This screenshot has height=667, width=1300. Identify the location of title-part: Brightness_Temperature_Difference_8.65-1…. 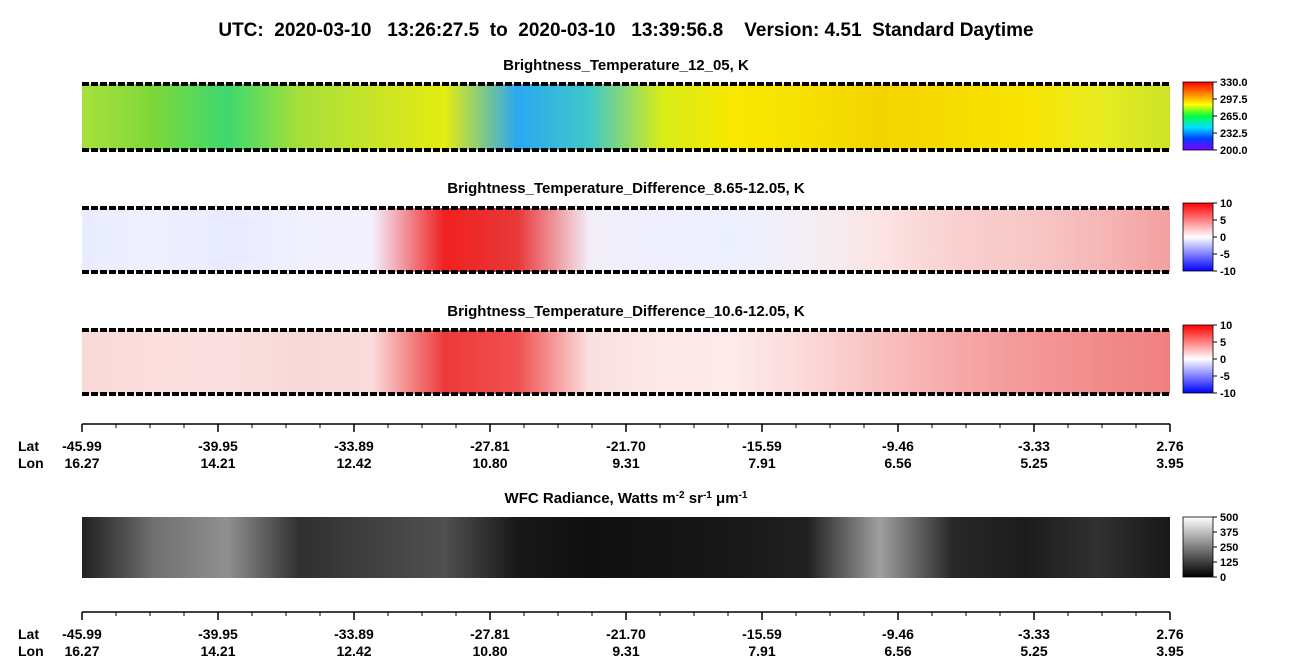
(626, 188).